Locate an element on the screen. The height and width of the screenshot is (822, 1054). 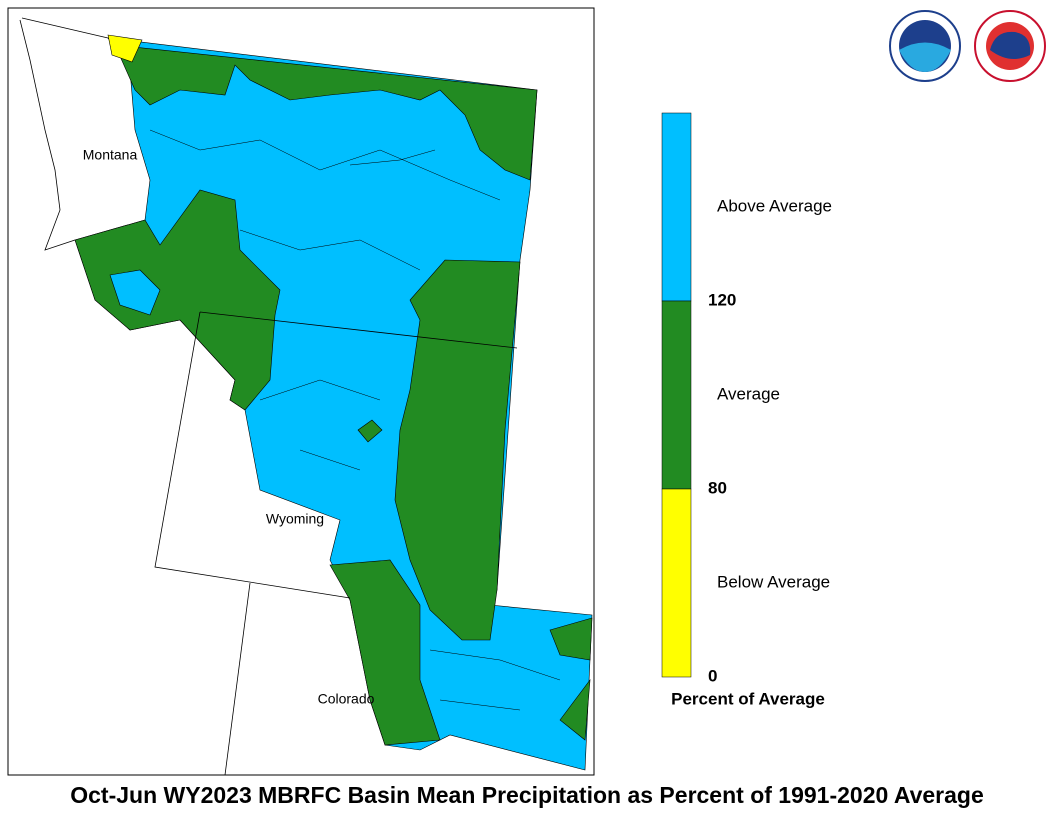
legend-tick-label: 120 is located at coordinates (722, 299).